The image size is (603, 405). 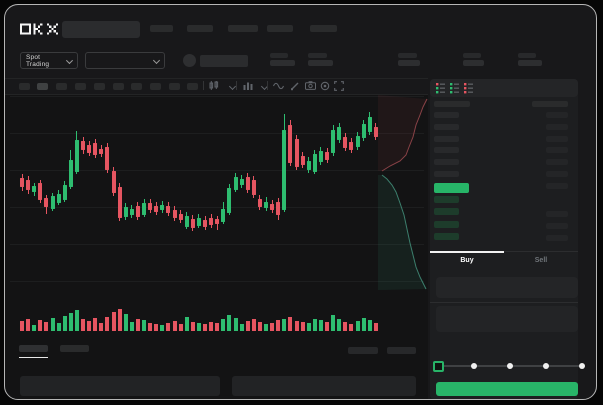 What do you see at coordinates (39, 29) in the screenshot?
I see `okx-logo` at bounding box center [39, 29].